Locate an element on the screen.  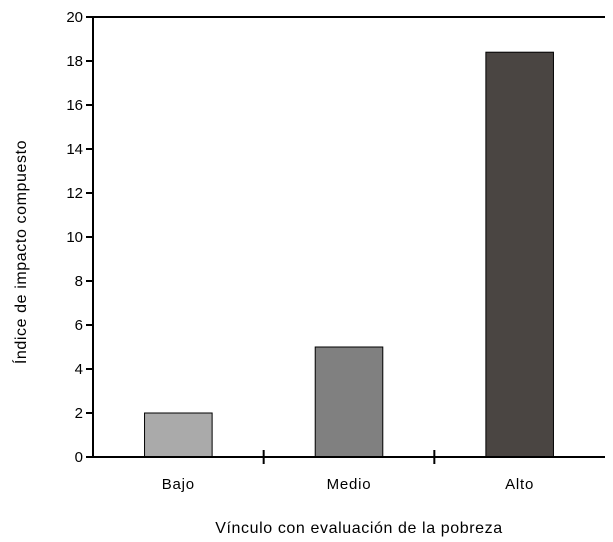
y-ticks: 0 2 4 6 8 10 12 14 16 18 20 is located at coordinates (79, 237).